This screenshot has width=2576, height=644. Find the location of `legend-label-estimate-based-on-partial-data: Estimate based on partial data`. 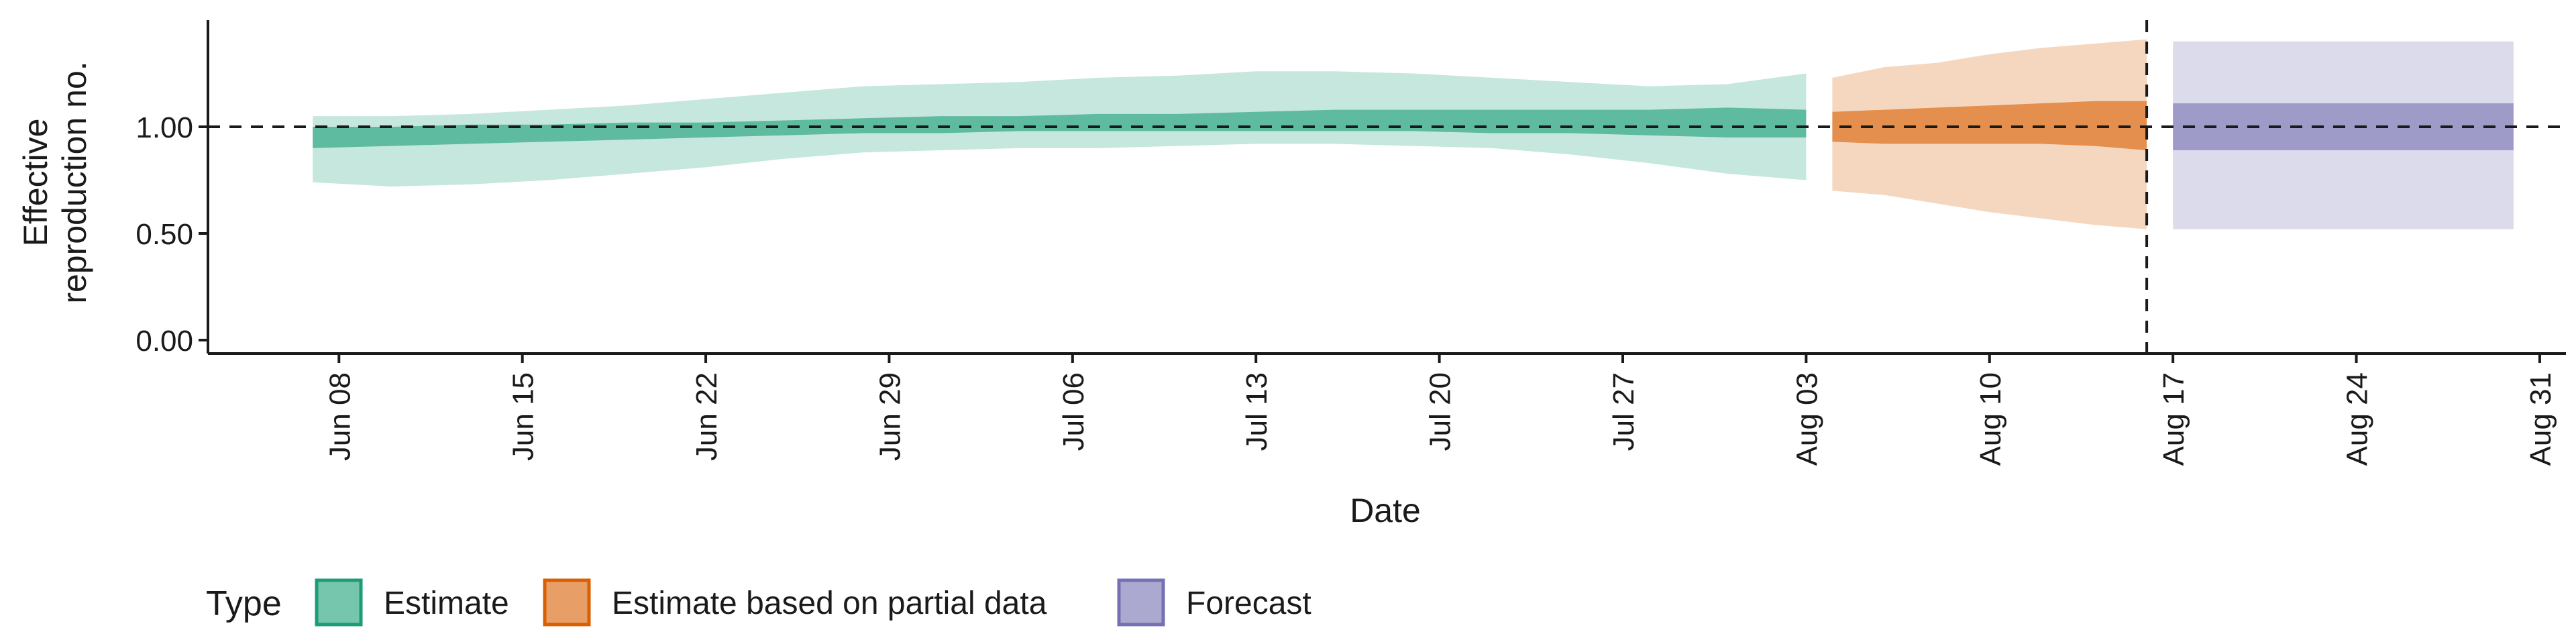

legend-label-estimate-based-on-partial-data: Estimate based on partial data is located at coordinates (829, 603).